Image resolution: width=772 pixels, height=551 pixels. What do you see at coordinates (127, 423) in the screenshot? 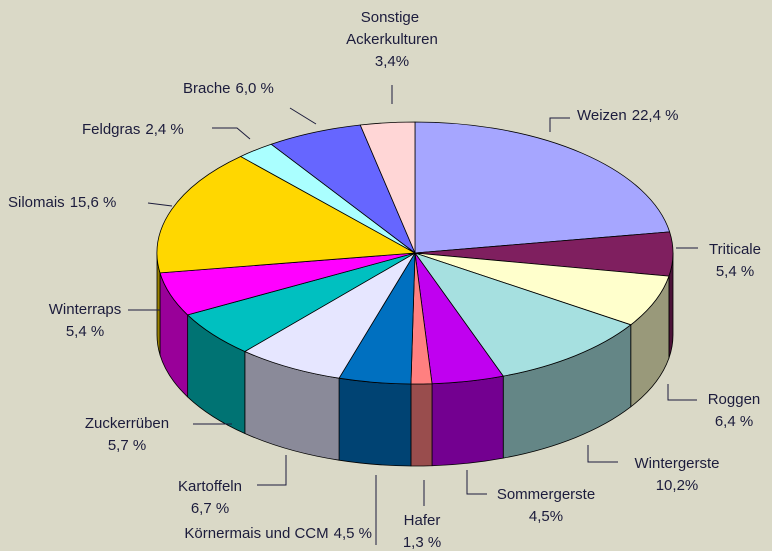
I see `slice-label: Zuckerrüben` at bounding box center [127, 423].